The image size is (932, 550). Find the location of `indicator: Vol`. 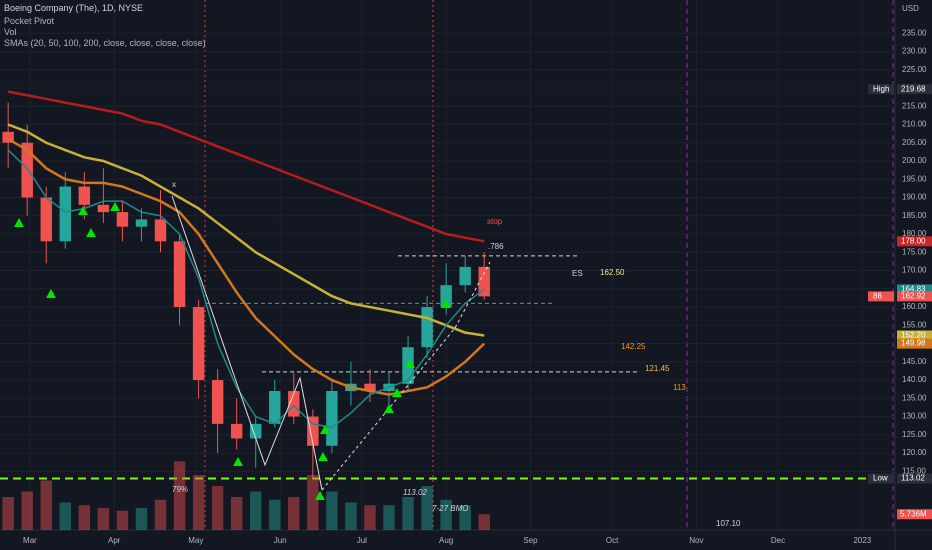

indicator: Vol is located at coordinates (10, 32).